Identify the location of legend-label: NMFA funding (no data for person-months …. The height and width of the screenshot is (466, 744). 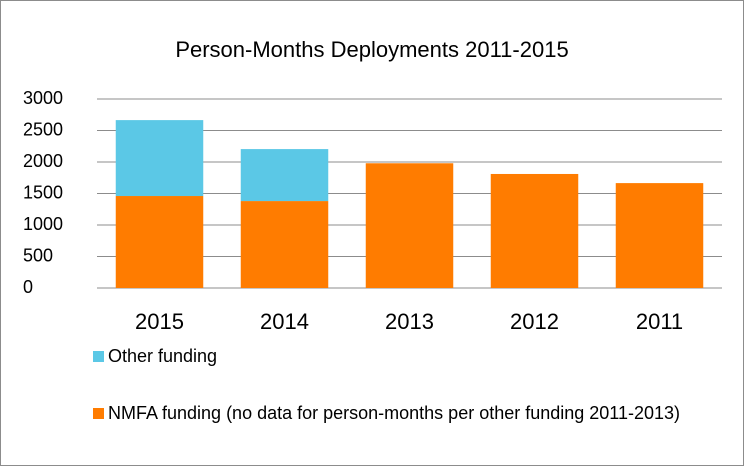
(394, 413).